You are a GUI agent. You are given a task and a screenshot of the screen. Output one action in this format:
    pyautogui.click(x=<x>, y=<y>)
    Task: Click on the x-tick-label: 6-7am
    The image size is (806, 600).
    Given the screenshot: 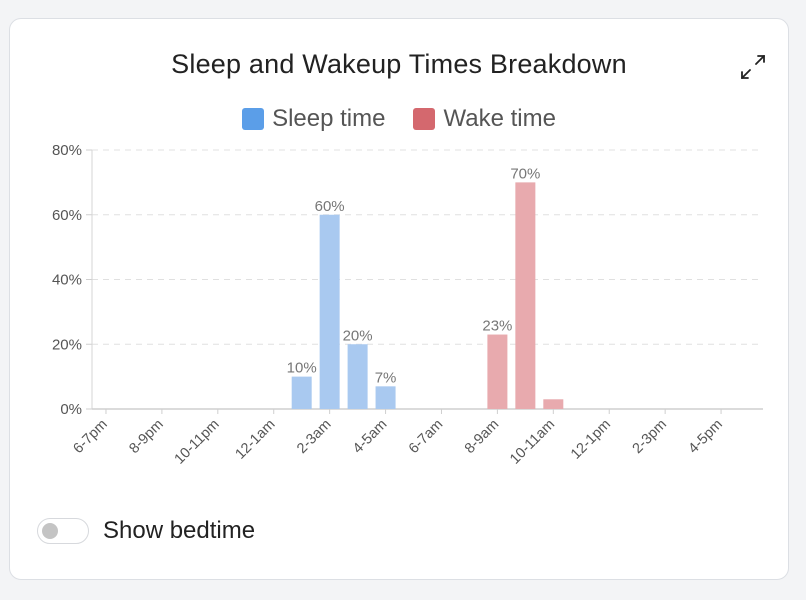 What is the action you would take?
    pyautogui.click(x=426, y=437)
    